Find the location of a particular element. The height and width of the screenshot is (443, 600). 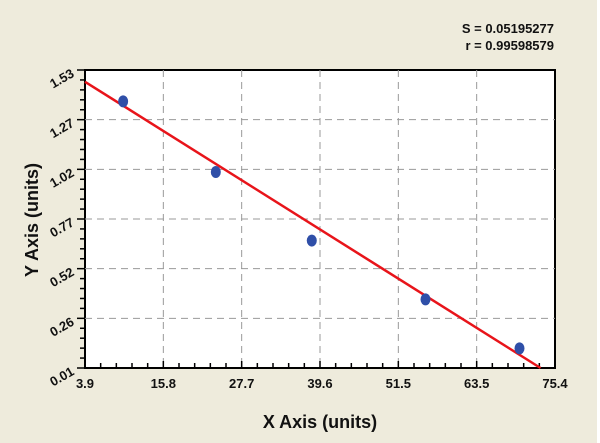

s-value: S = 0.05195277 is located at coordinates (507, 28).